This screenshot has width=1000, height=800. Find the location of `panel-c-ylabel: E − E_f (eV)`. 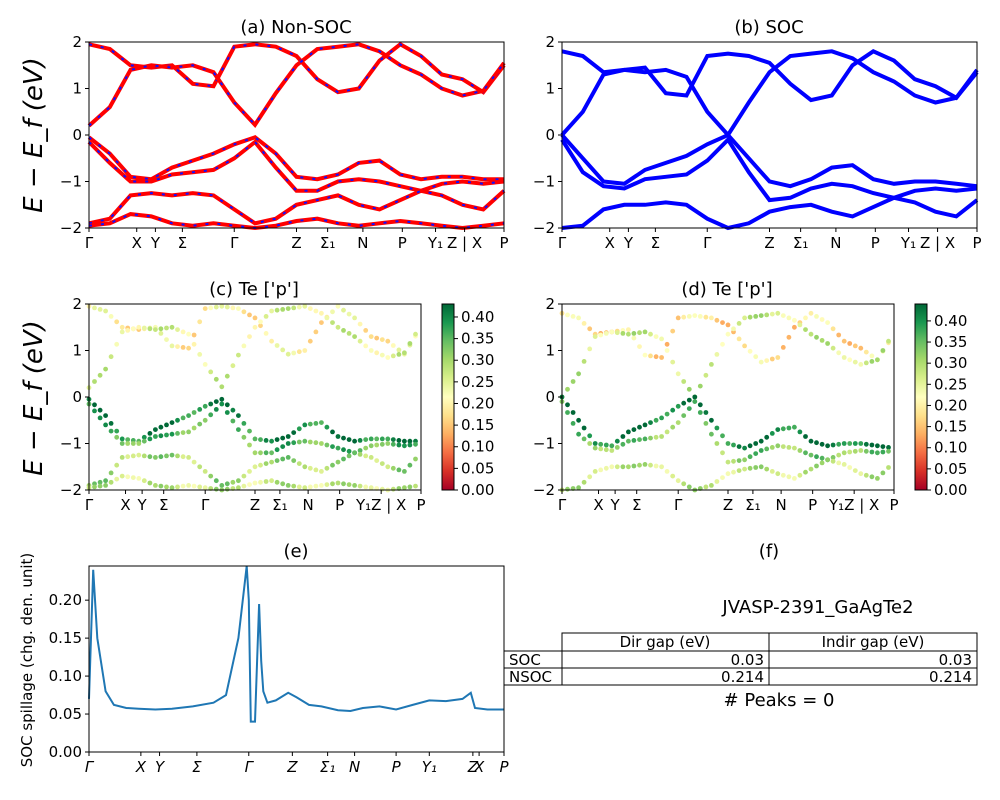

panel-c-ylabel: E − E_f (eV) is located at coordinates (34, 398).